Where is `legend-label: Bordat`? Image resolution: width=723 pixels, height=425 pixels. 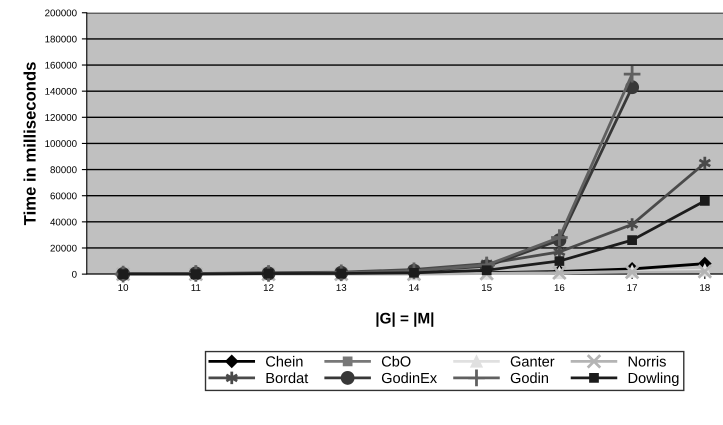 legend-label: Bordat is located at coordinates (287, 378).